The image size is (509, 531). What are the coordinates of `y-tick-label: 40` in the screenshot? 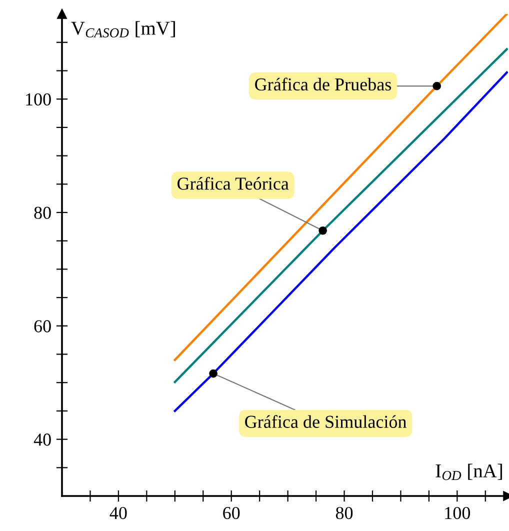 It's located at (42, 440).